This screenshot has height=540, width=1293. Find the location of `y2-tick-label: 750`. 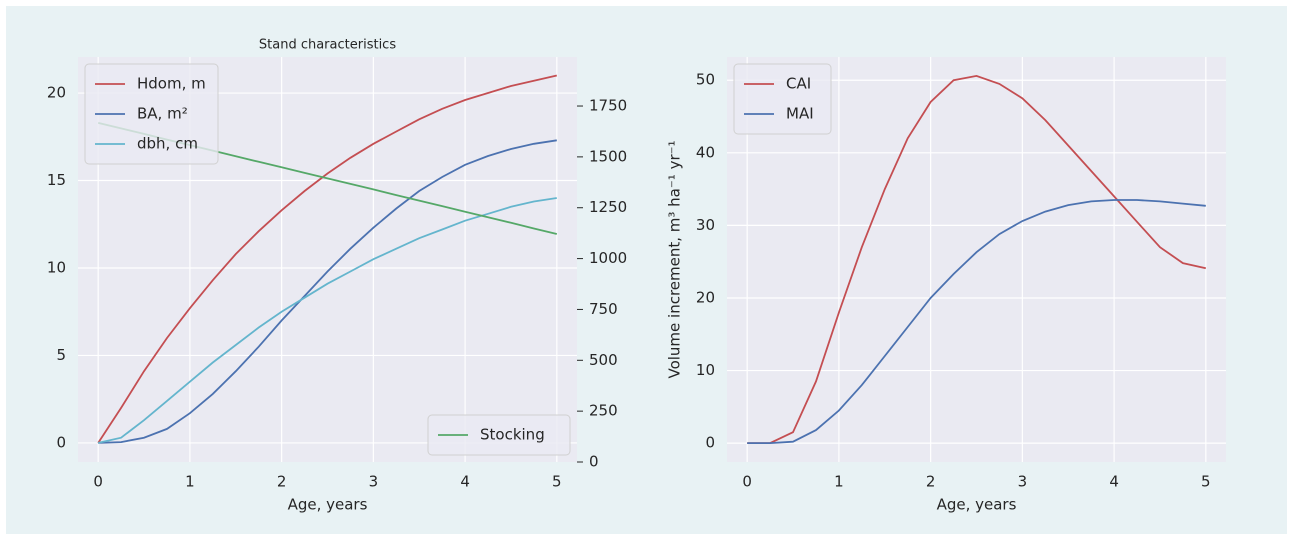

y2-tick-label: 750 is located at coordinates (603, 309).